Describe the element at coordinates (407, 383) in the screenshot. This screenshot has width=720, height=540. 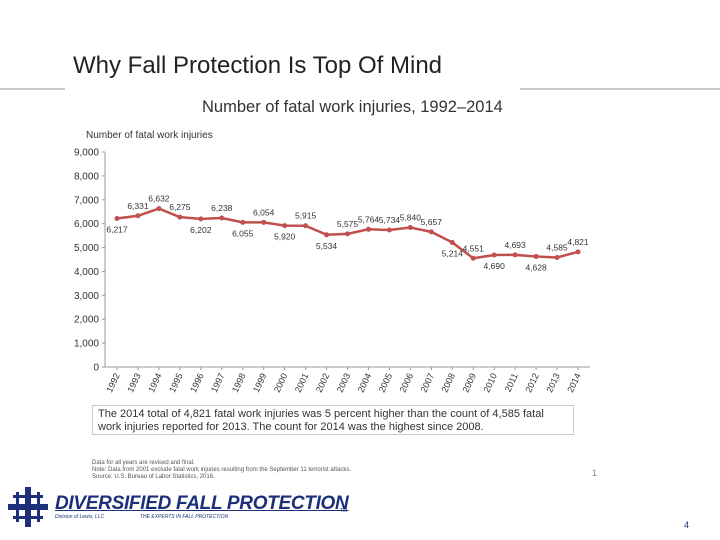
I see `x-tick-label: 2006` at that location.